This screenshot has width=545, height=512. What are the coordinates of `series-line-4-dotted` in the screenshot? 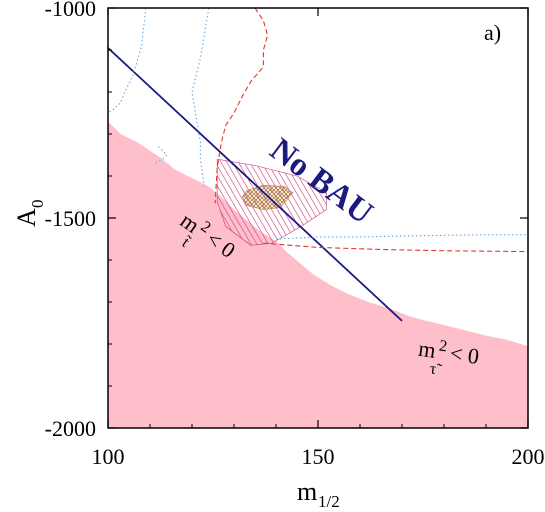 It's located at (127, 61).